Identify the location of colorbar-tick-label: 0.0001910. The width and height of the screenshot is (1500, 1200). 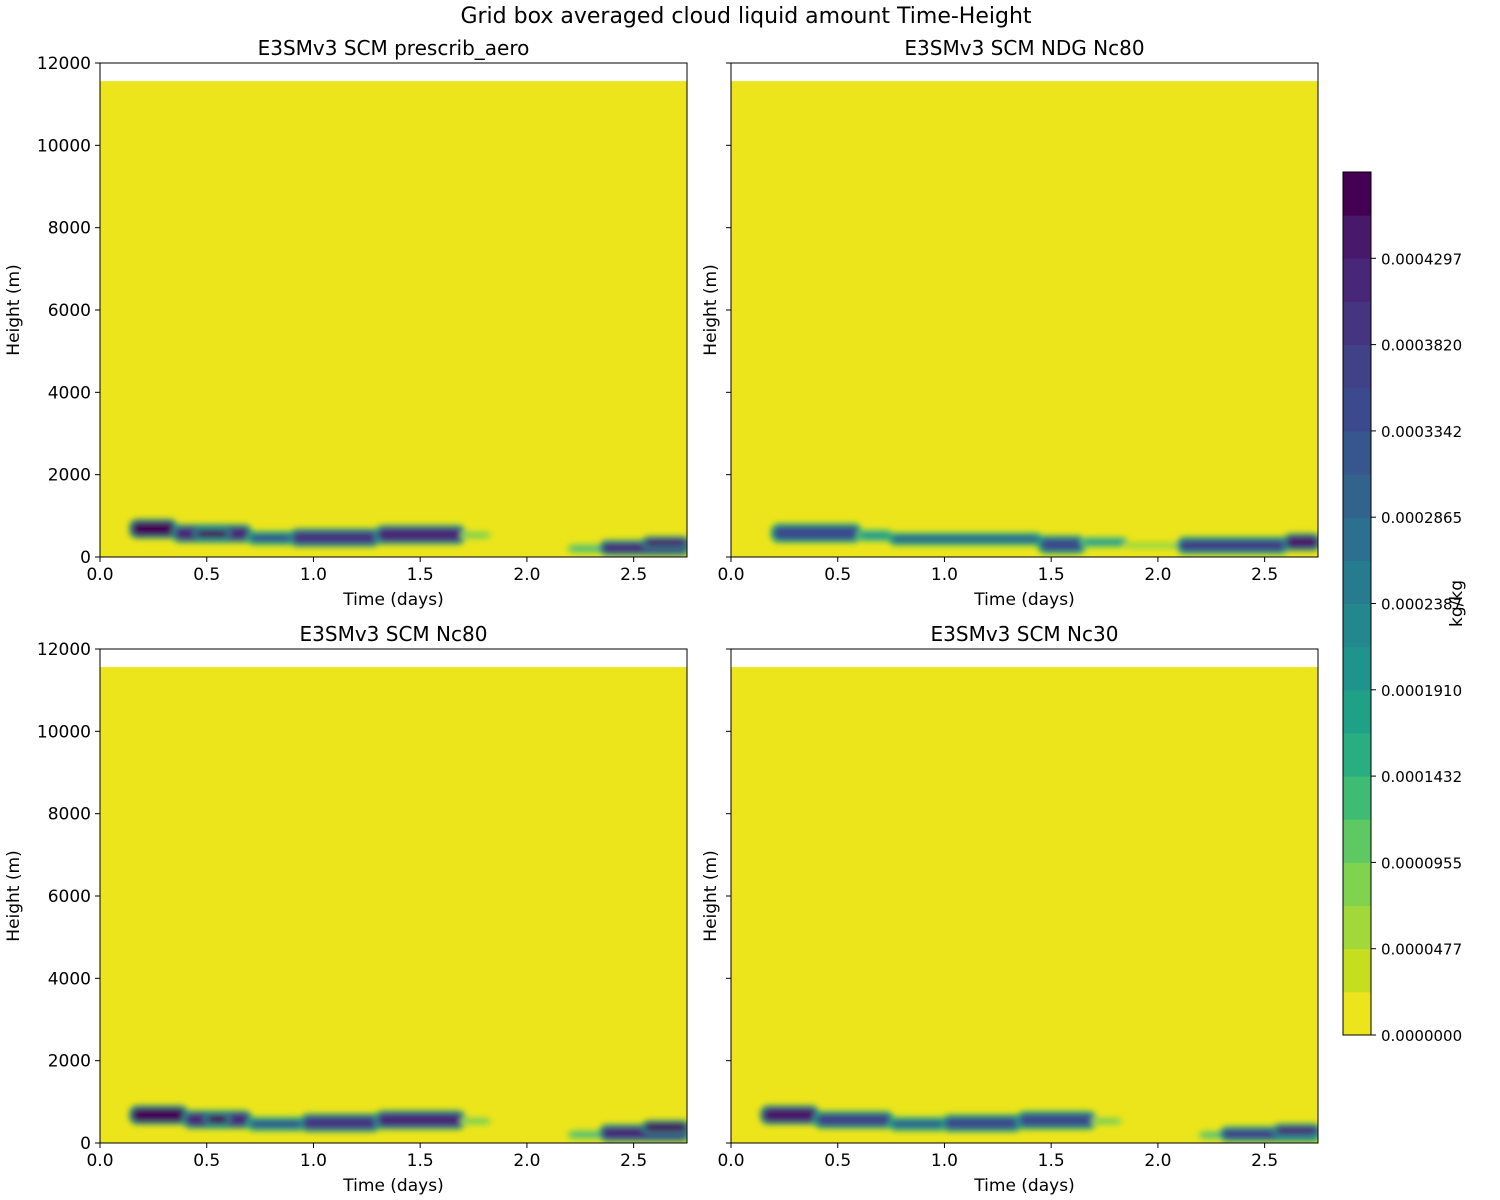
(1421, 691).